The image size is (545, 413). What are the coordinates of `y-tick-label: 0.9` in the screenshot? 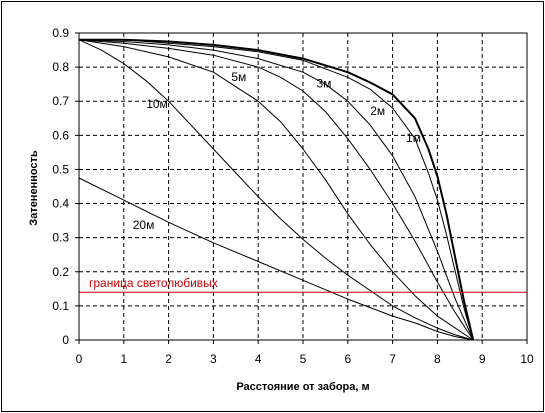 It's located at (60, 33).